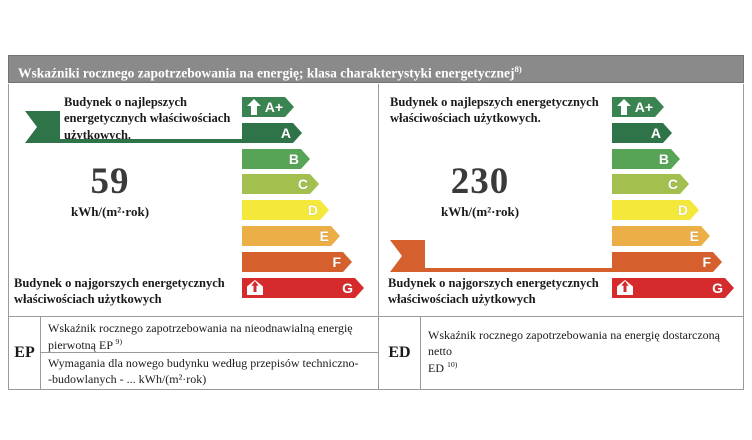 This screenshot has height=440, width=752. I want to click on ed-value: 230, so click(480, 181).